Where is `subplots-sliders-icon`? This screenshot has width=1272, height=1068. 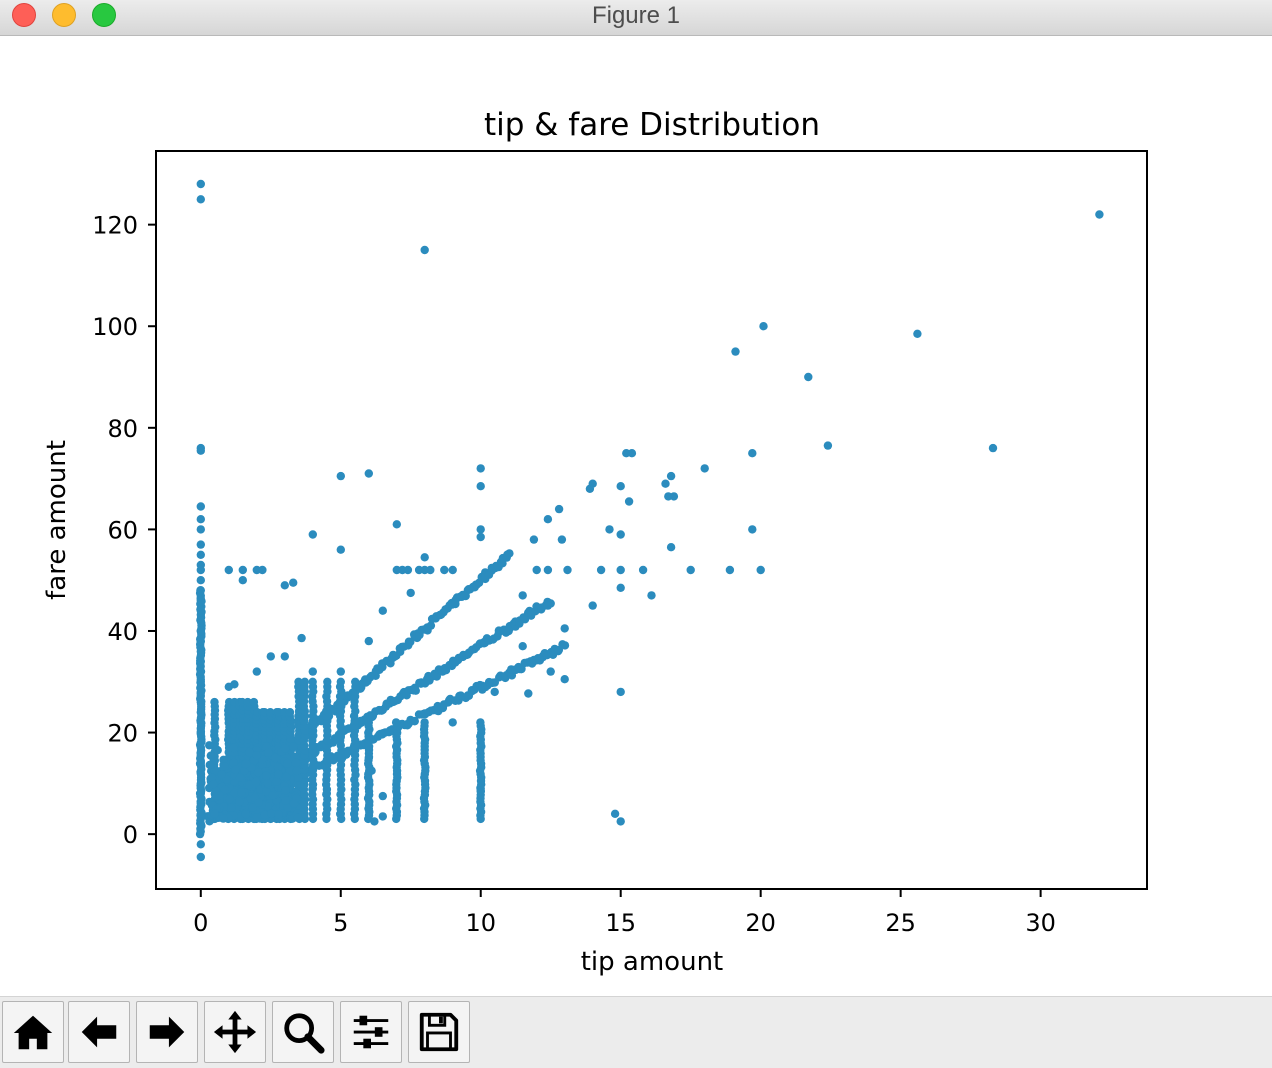 subplots-sliders-icon is located at coordinates (371, 1032).